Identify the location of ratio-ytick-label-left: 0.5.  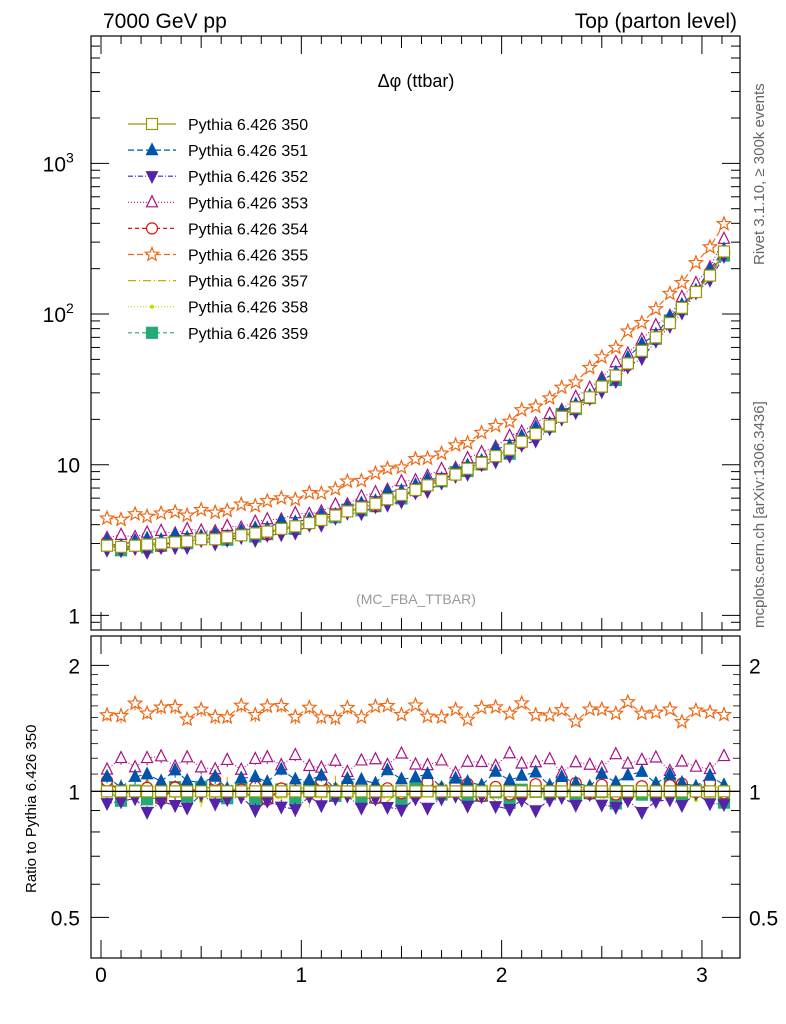
(65, 918).